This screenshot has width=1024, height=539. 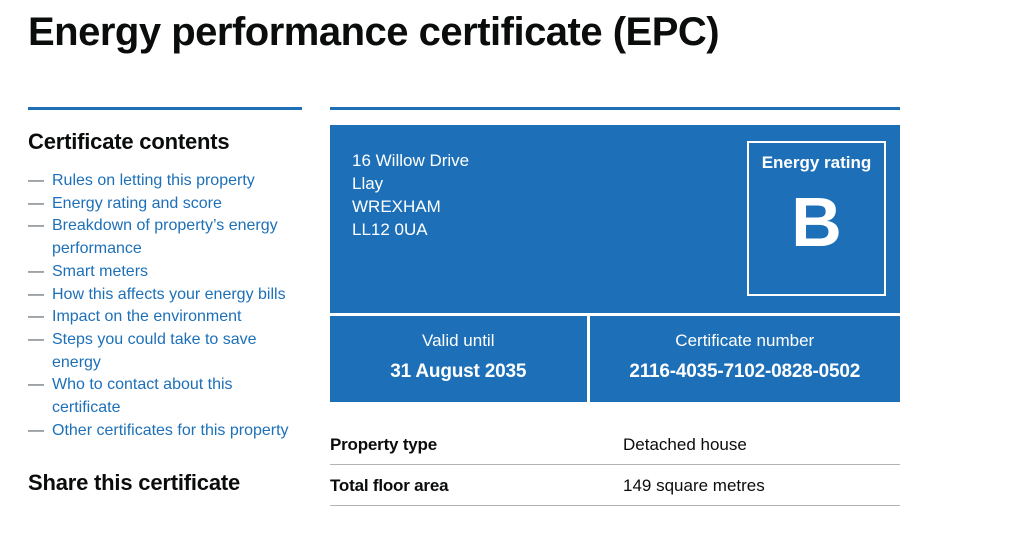 I want to click on contents-link-who-to-contact: Who to contact about this certificate, so click(x=142, y=396).